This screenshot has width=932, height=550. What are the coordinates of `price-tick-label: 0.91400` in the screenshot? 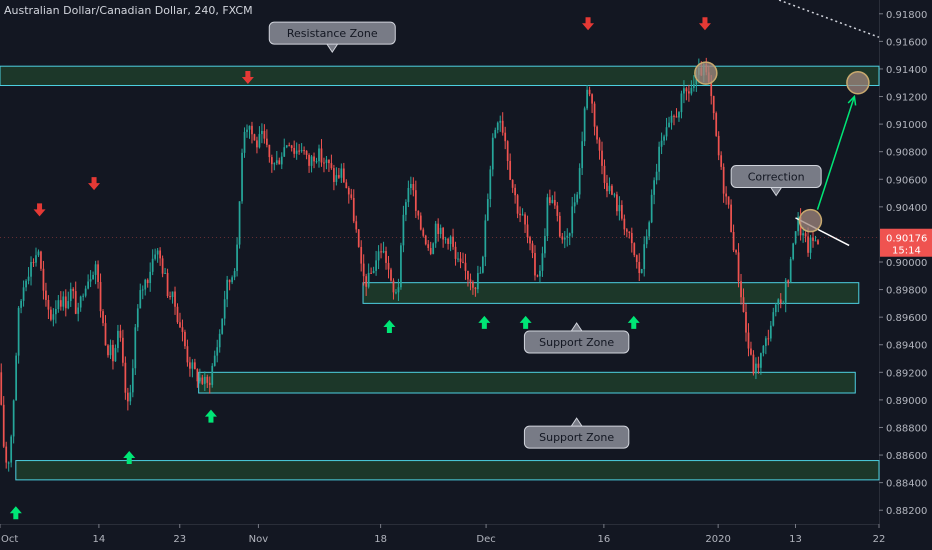 It's located at (906, 70).